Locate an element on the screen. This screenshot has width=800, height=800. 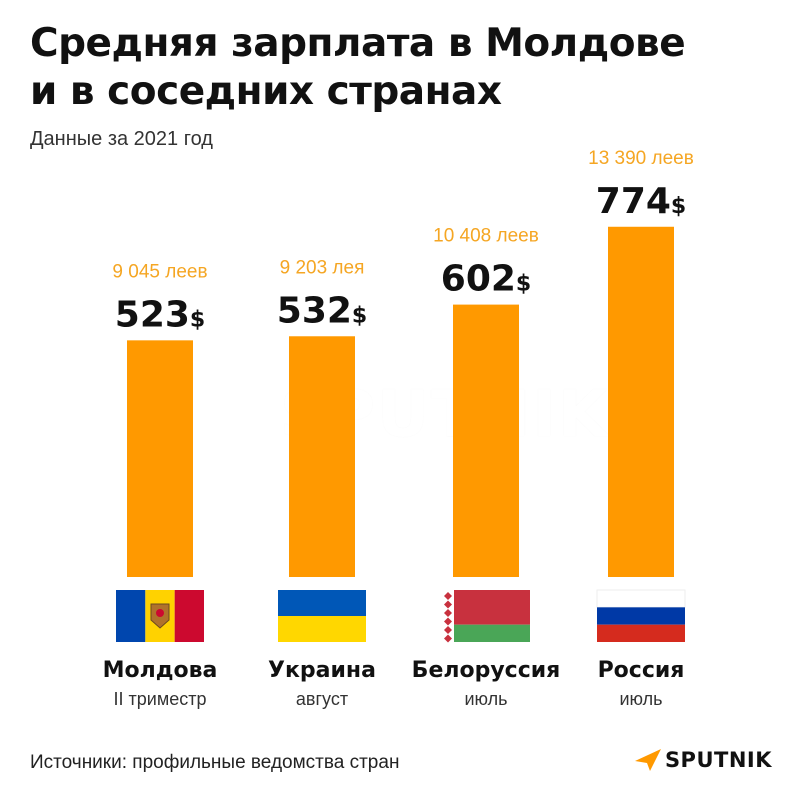
source-note: Источники: профильные ведомства стран is located at coordinates (215, 762).